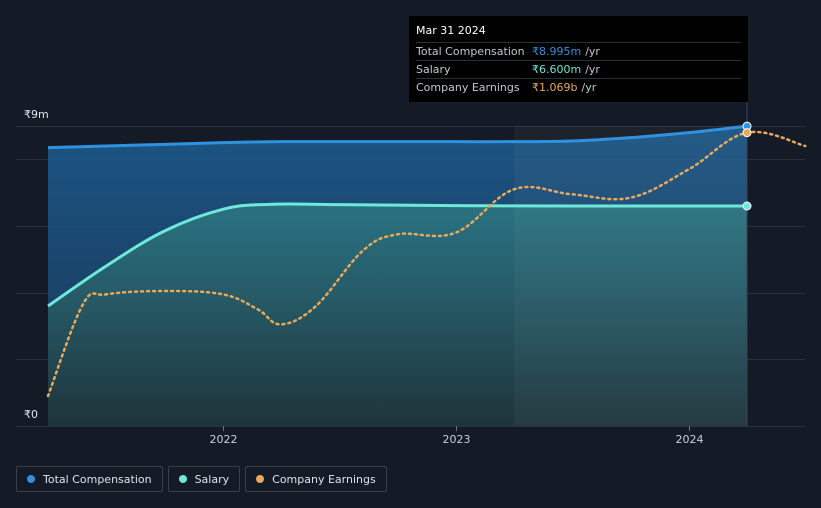  What do you see at coordinates (747, 166) in the screenshot?
I see `hover-markers` at bounding box center [747, 166].